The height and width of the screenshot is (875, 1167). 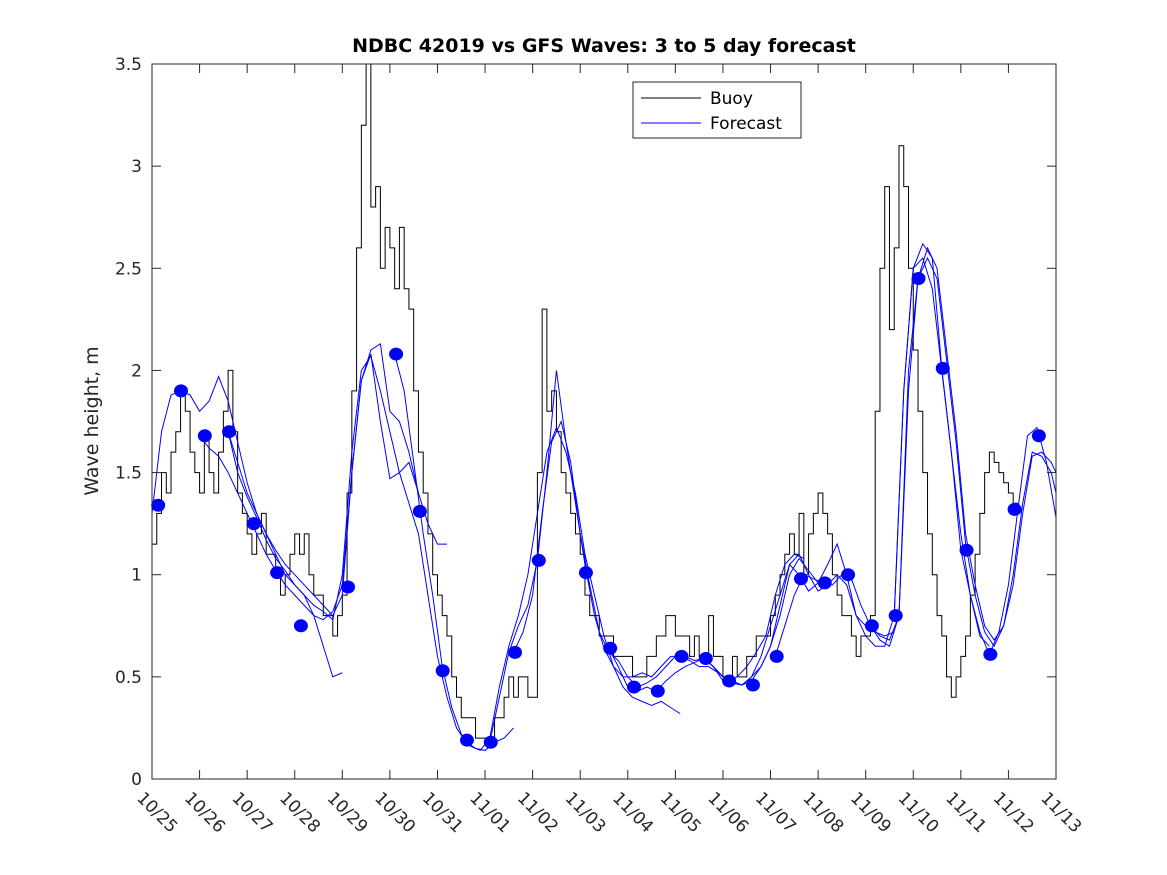 I want to click on legend-buoy-label: Buoy, so click(x=731, y=99).